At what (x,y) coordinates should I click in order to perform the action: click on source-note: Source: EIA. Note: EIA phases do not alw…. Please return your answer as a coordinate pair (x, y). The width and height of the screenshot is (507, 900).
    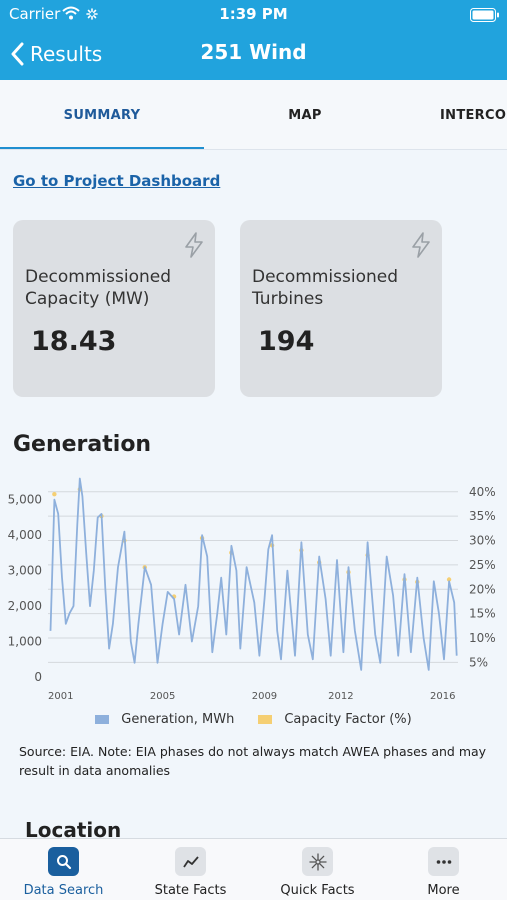
    Looking at the image, I should click on (253, 761).